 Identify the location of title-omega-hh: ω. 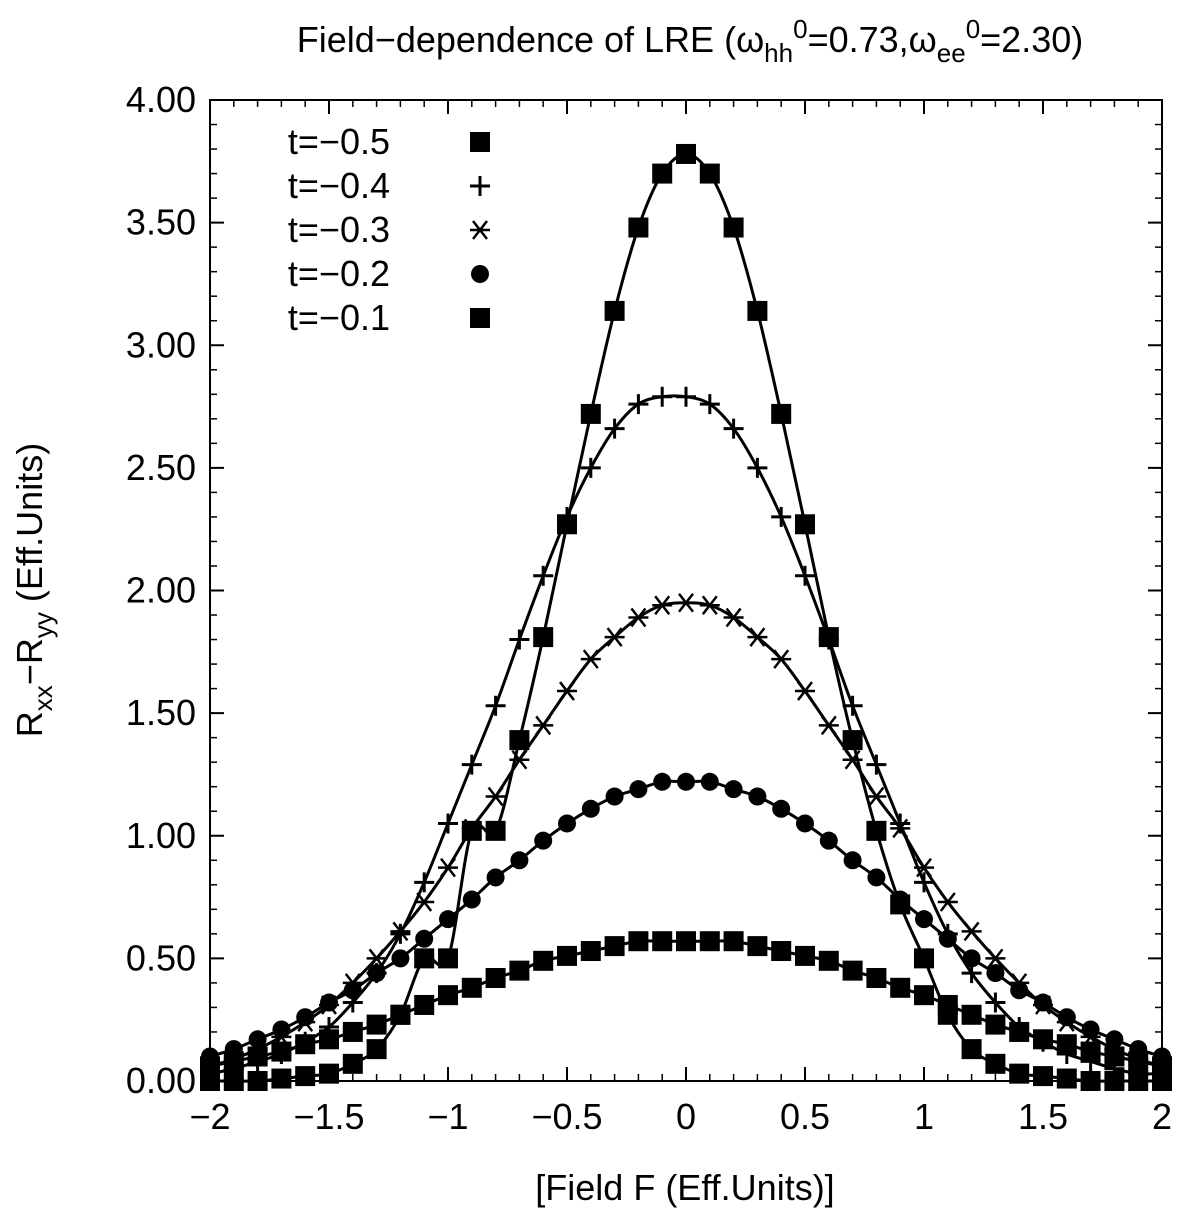
(750, 39).